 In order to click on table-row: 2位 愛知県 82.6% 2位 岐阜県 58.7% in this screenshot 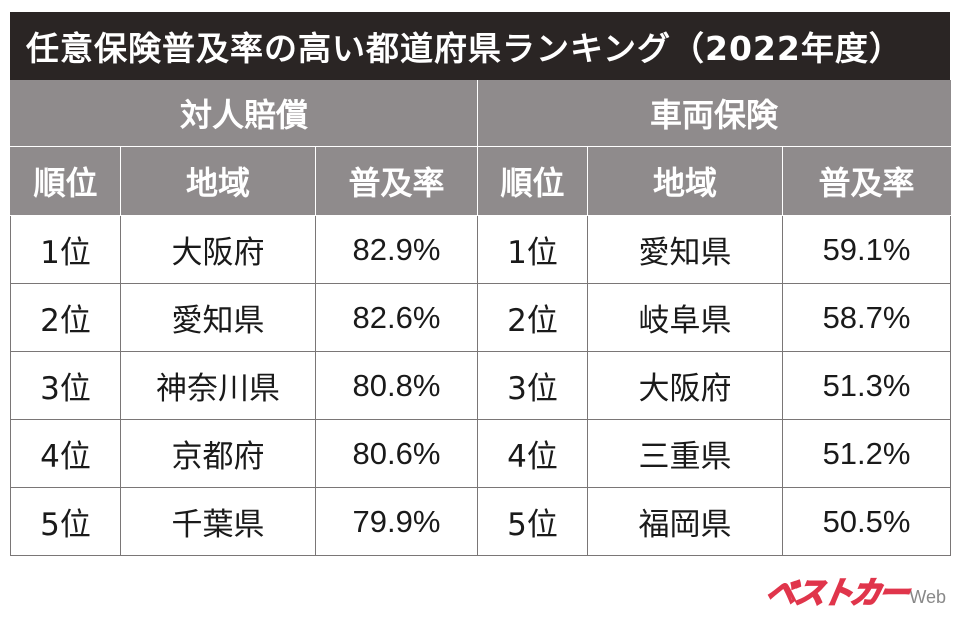, I will do `click(481, 317)`.